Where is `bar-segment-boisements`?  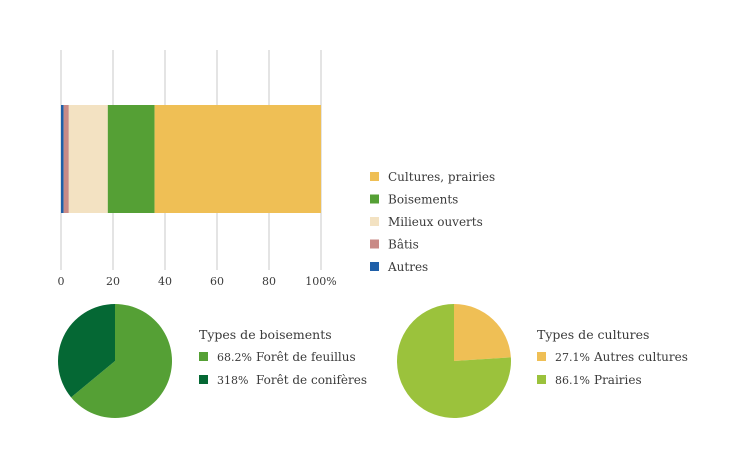 bar-segment-boisements is located at coordinates (131, 159).